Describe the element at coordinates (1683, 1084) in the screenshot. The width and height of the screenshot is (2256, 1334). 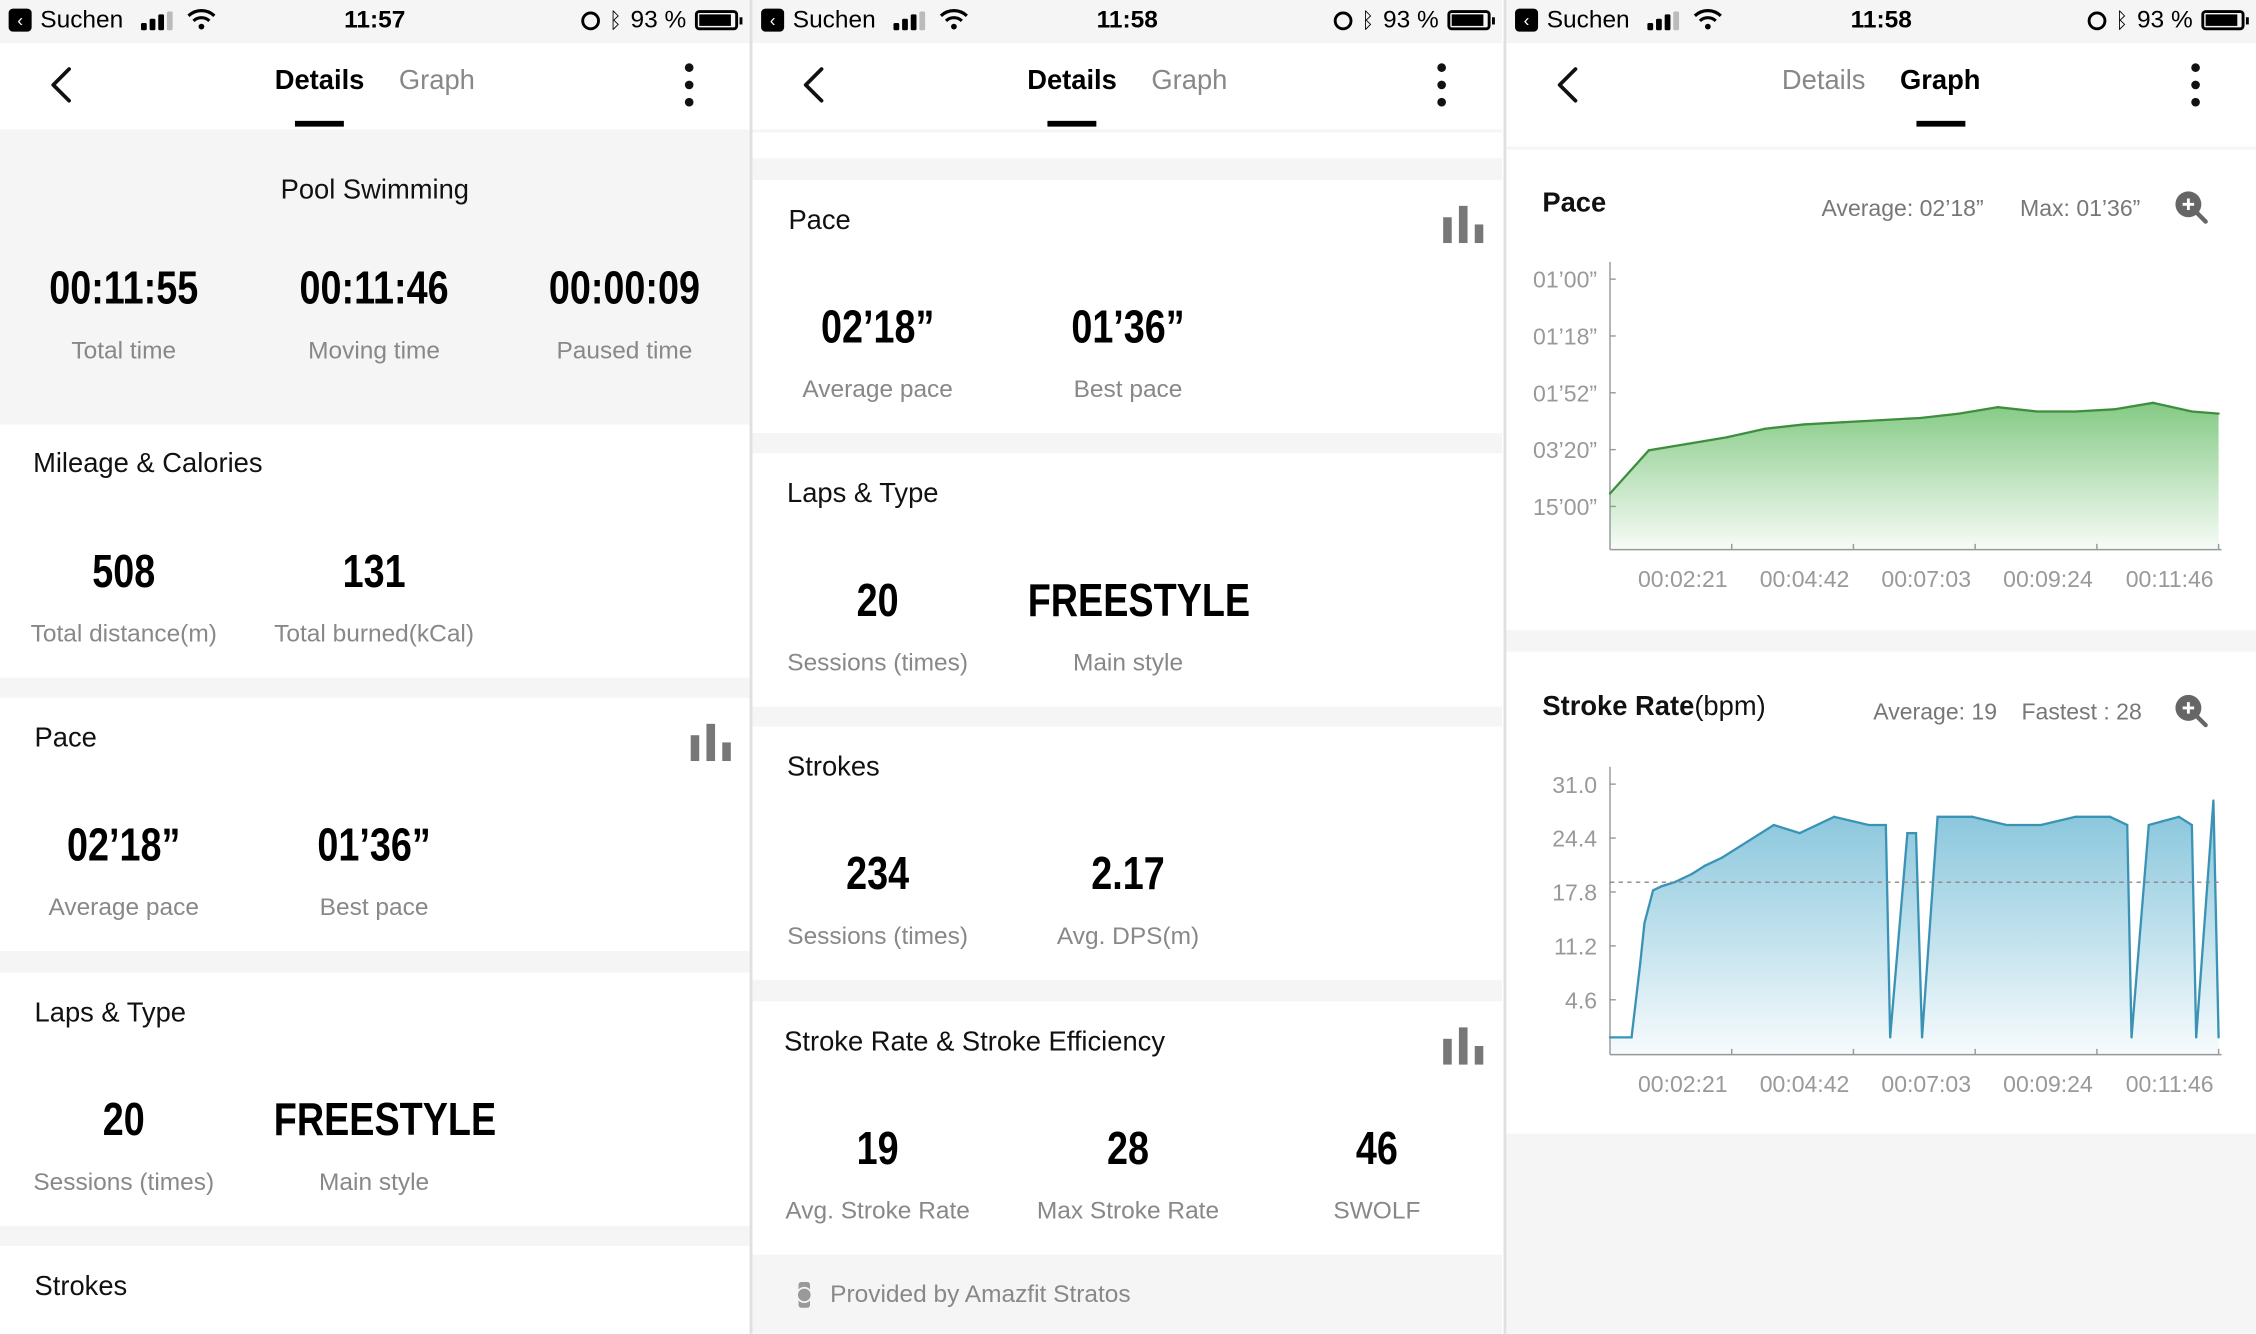
I see `x-tick-label: 00:02:21` at that location.